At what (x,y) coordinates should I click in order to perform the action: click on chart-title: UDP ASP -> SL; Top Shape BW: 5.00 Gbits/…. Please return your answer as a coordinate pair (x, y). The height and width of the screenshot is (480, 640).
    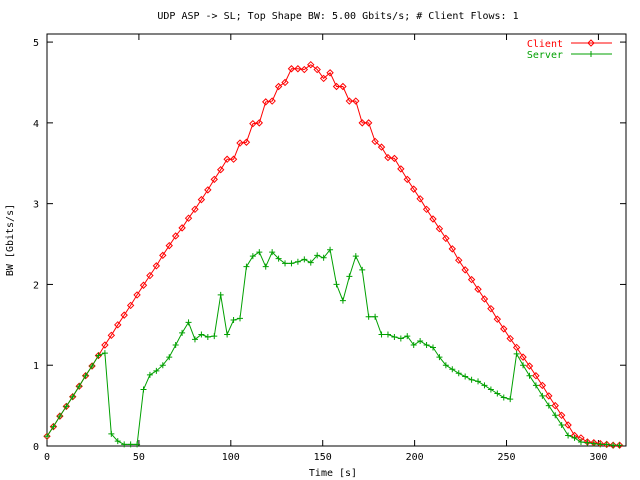
    Looking at the image, I should click on (337, 16).